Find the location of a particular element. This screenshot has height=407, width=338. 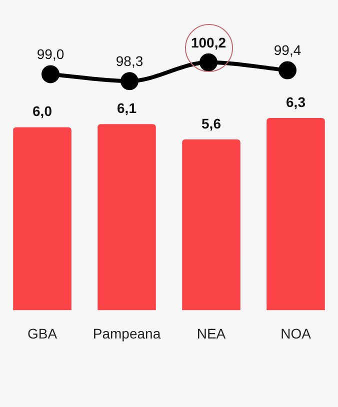

data-label: 98,3 is located at coordinates (130, 60).